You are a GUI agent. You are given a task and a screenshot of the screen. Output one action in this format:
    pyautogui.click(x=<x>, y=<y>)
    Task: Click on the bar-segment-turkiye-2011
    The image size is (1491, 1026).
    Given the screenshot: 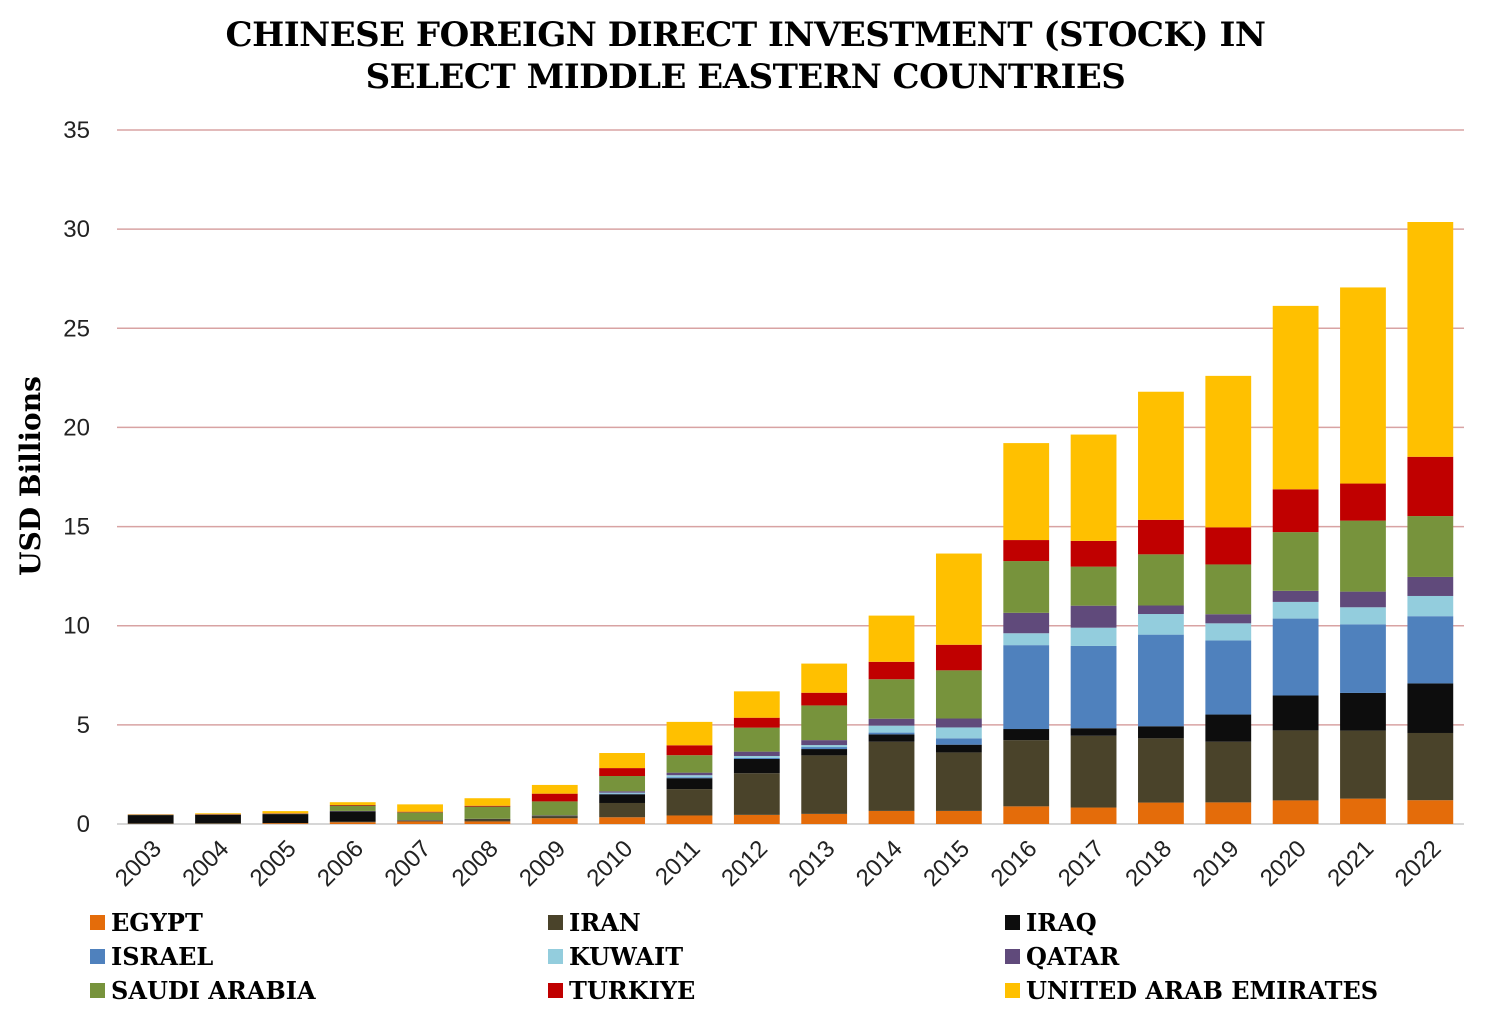 What is the action you would take?
    pyautogui.click(x=689, y=750)
    